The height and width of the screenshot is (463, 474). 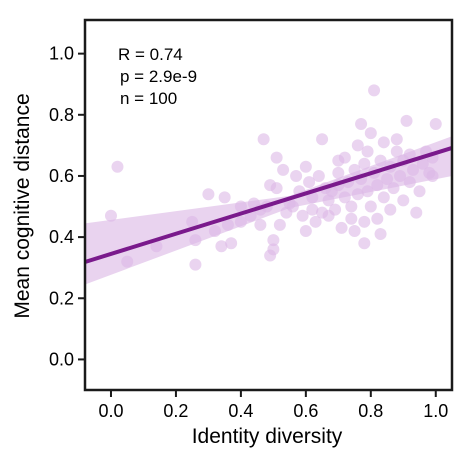 I want to click on x-tick-label: 0.2, so click(x=175, y=411).